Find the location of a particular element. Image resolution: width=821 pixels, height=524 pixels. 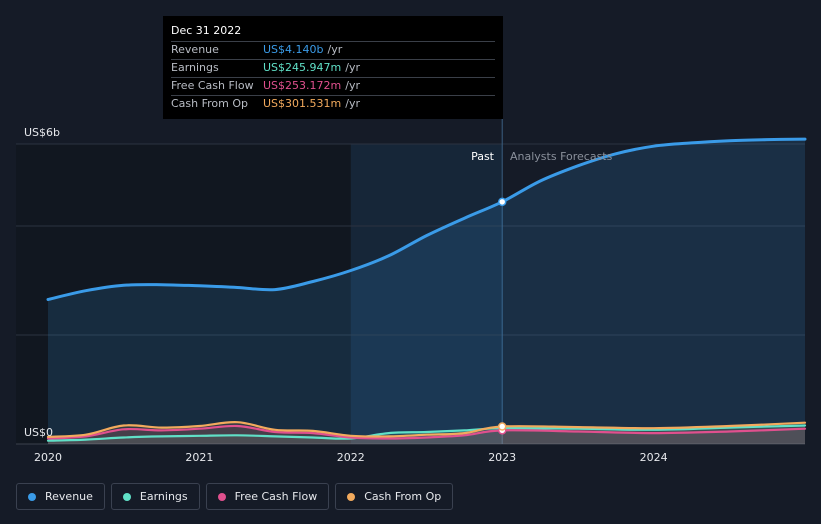

tooltip-date: Dec 31 2022 is located at coordinates (206, 30).